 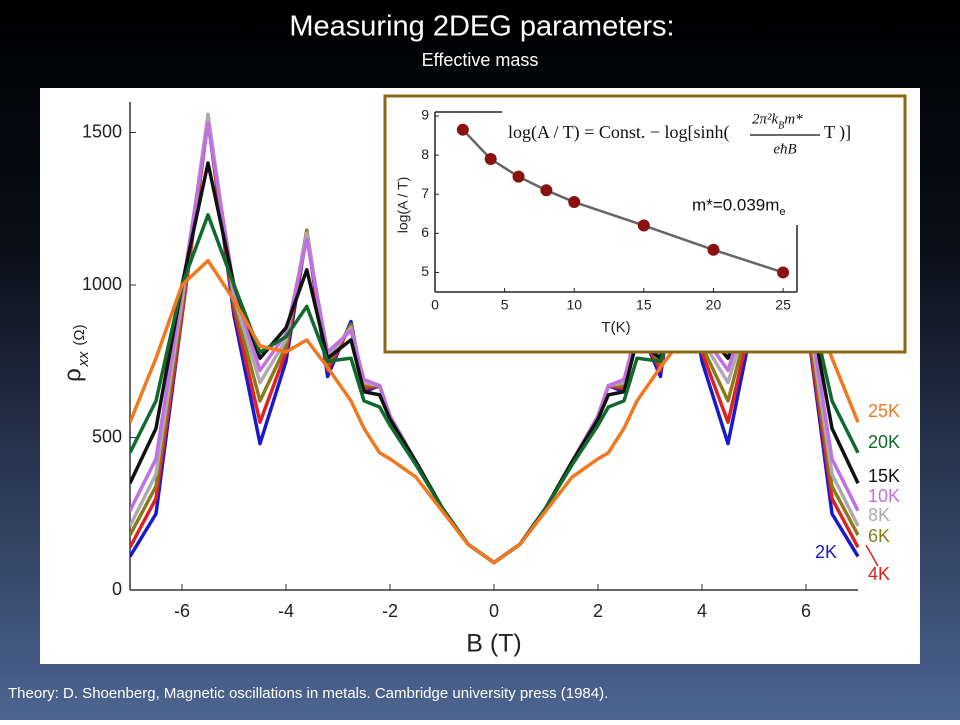 What do you see at coordinates (784, 149) in the screenshot?
I see `formula-denominator: eħB` at bounding box center [784, 149].